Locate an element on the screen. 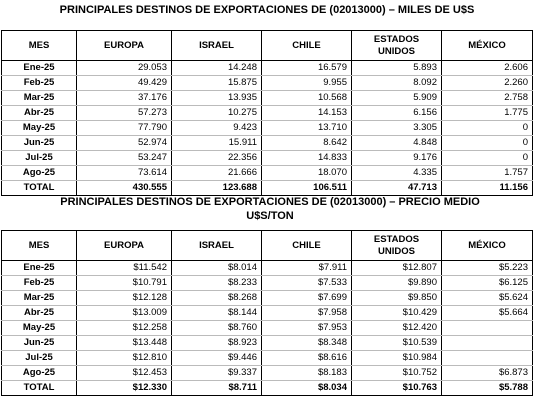  table-row: TOTAL $12.330 $8.711 $8.034 $10.763 $5.788 is located at coordinates (267, 388).